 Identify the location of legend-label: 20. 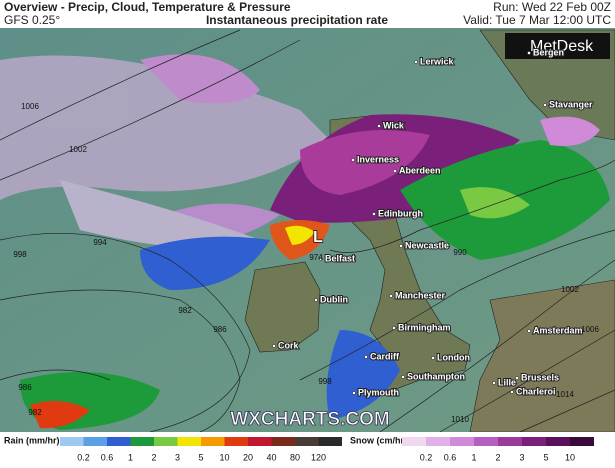
(248, 457).